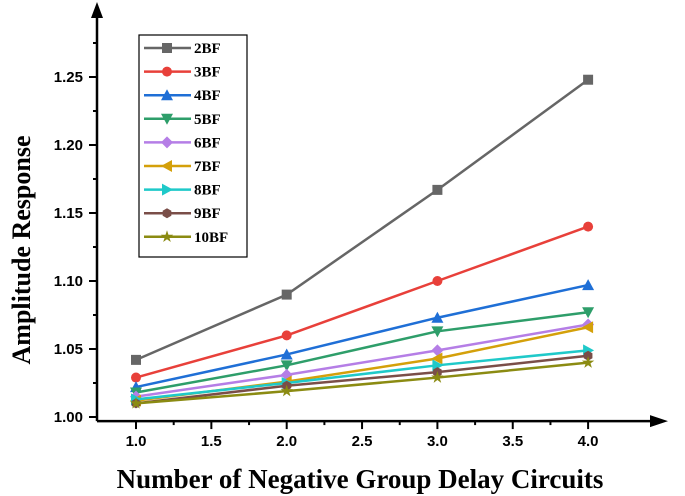 The image size is (685, 496). Describe the element at coordinates (360, 479) in the screenshot. I see `x-axis-label: Number of Negative Group Delay Circuits` at that location.